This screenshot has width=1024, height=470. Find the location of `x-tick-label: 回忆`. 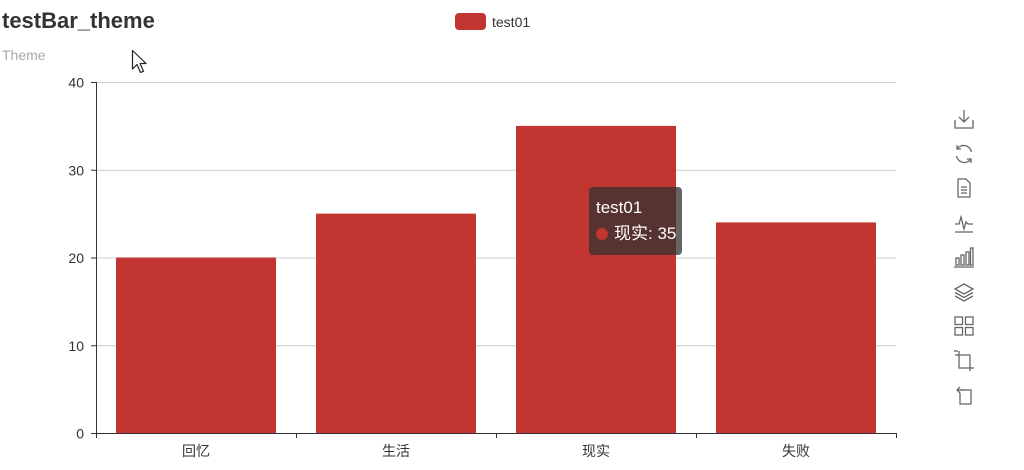

x-tick-label: 回忆 is located at coordinates (196, 452).